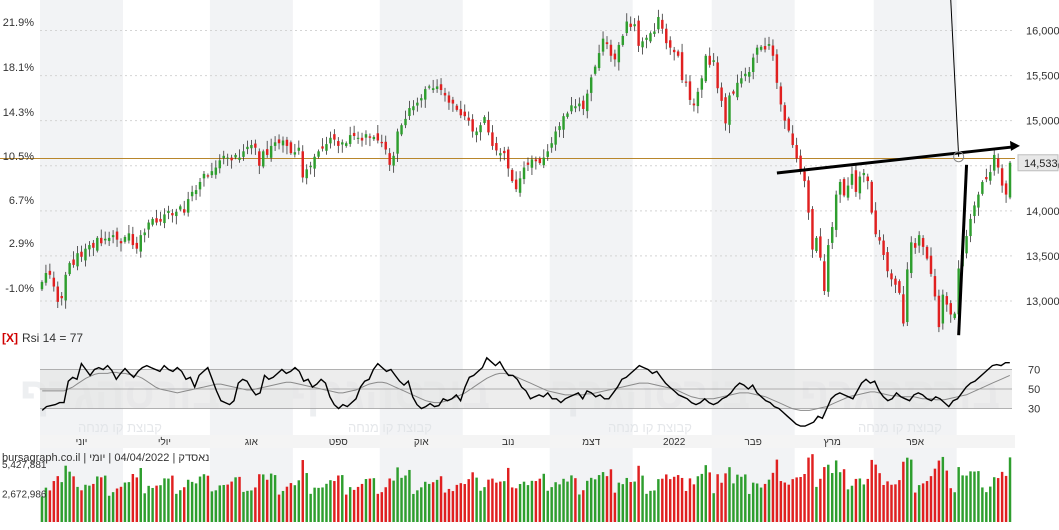 The image size is (1059, 530). Describe the element at coordinates (24, 494) in the screenshot. I see `volume-tick-label: 2,672,986` at that location.